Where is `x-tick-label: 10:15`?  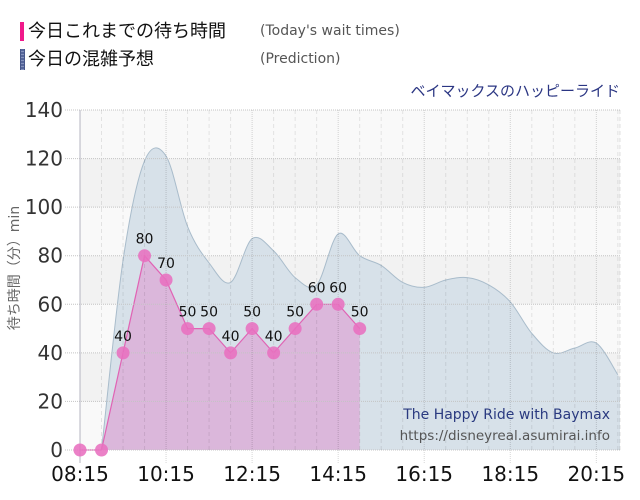 x-tick-label: 10:15 is located at coordinates (166, 474).